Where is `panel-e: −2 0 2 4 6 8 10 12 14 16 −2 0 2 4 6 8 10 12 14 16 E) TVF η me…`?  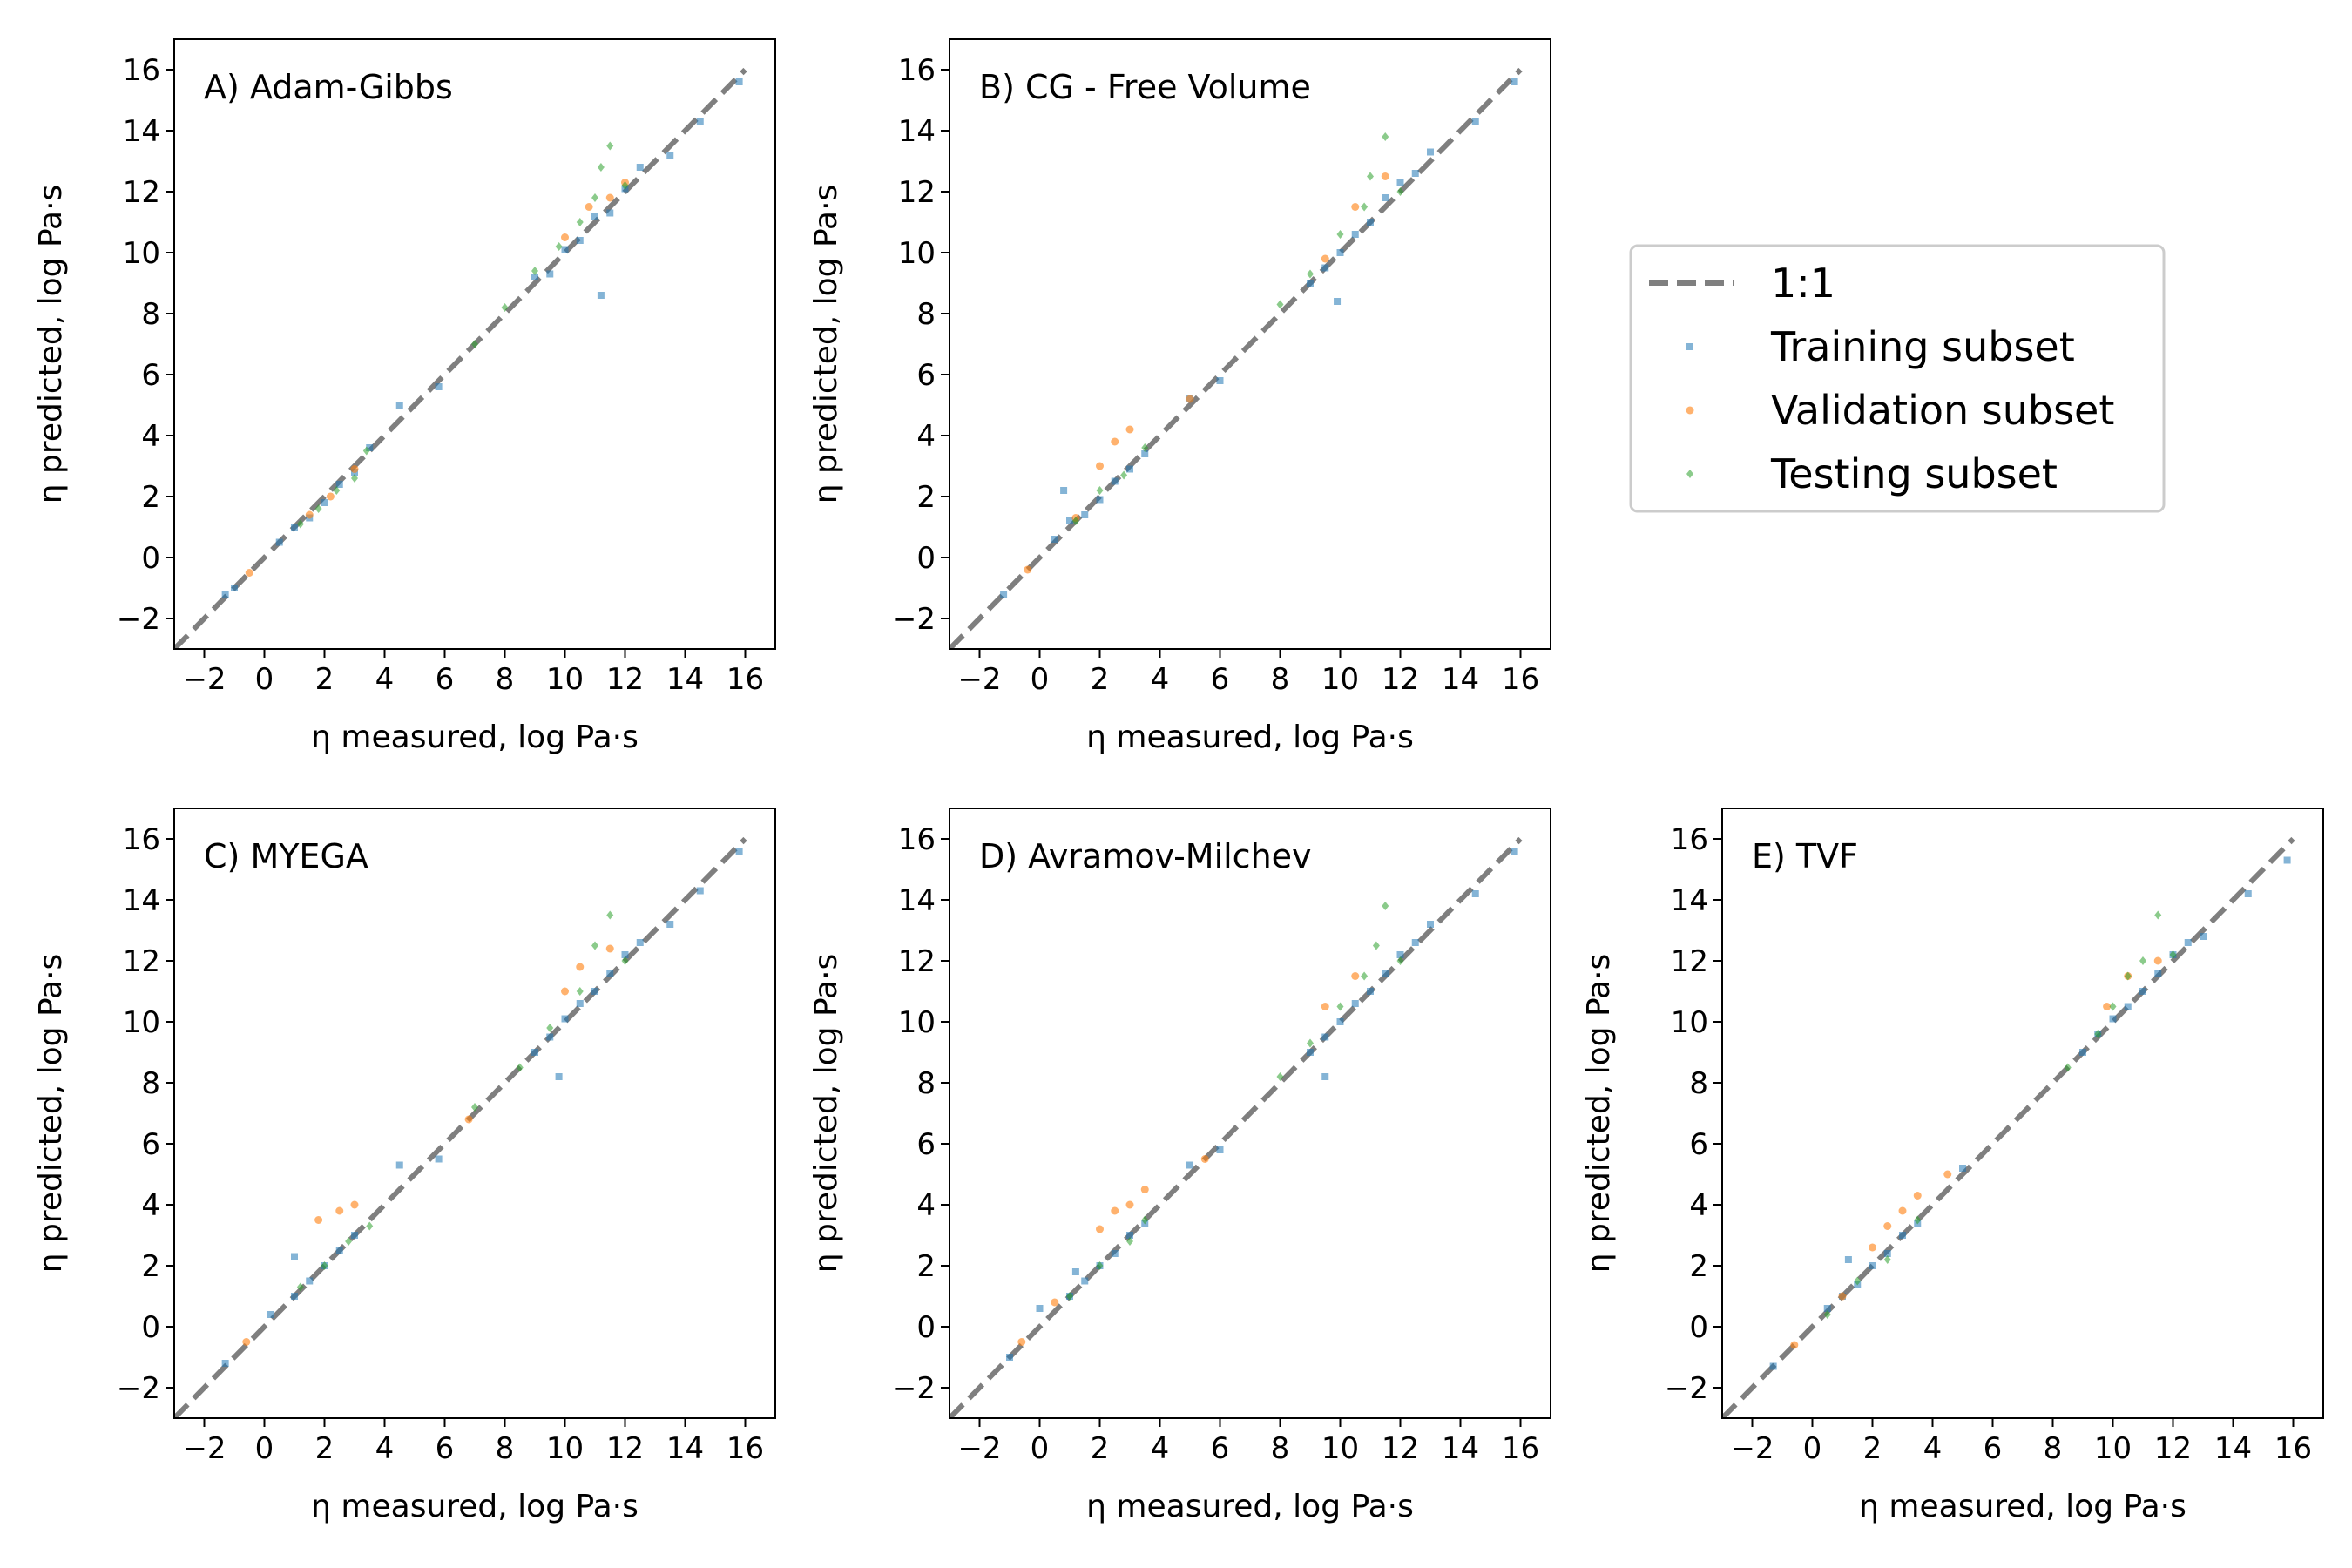 panel-e: −2 0 2 4 6 8 10 12 14 16 −2 0 2 4 6 8 10 12 14 16 E) TVF η me… is located at coordinates (1952, 1166).